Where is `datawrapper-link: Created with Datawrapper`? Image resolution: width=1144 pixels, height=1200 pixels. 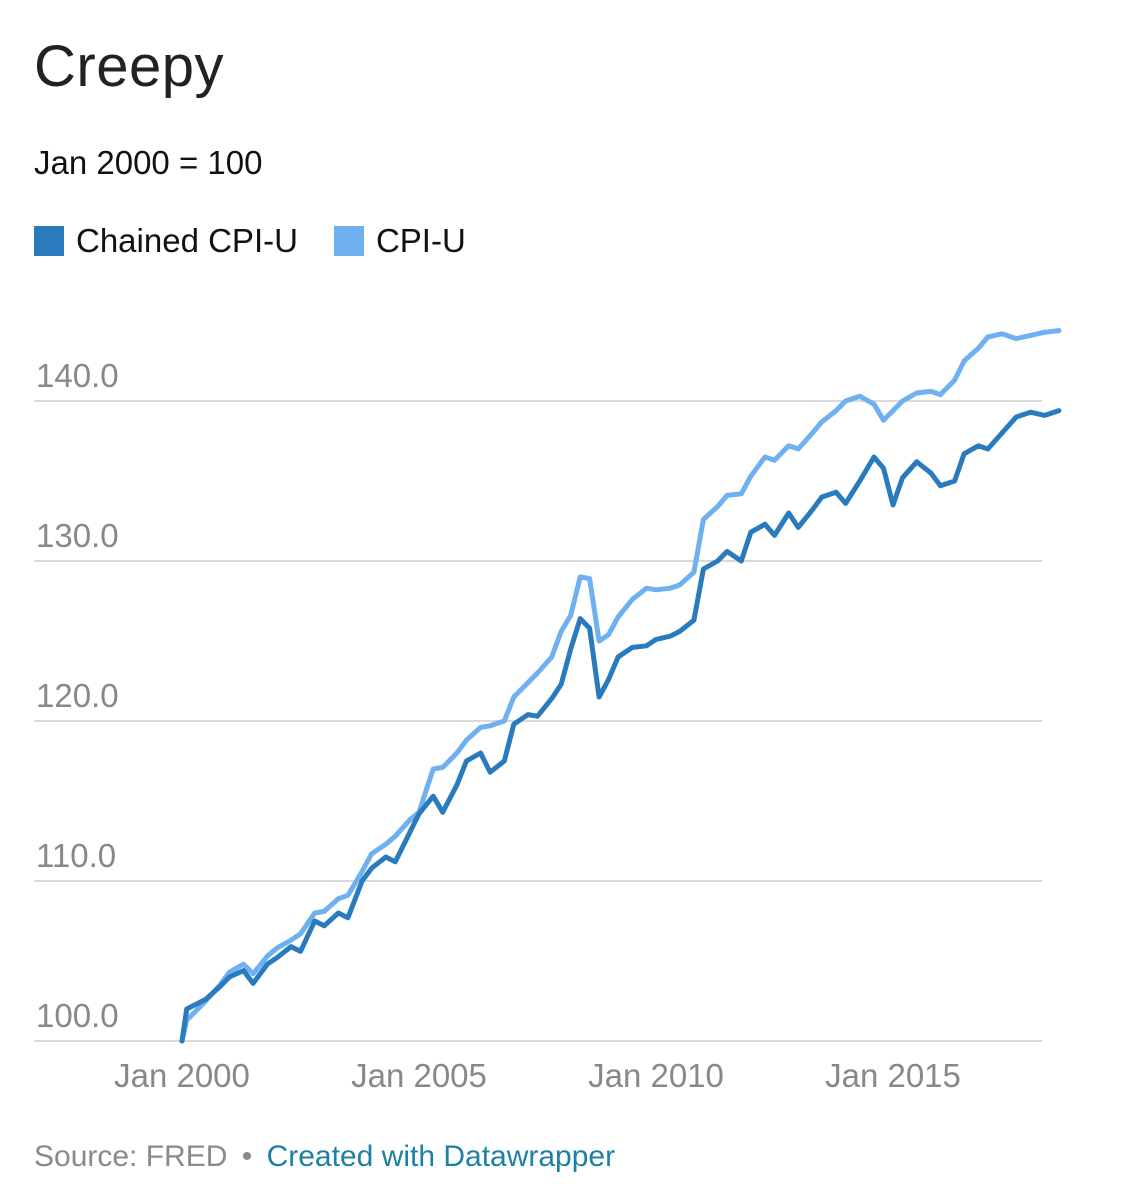
datawrapper-link: Created with Datawrapper is located at coordinates (441, 1156).